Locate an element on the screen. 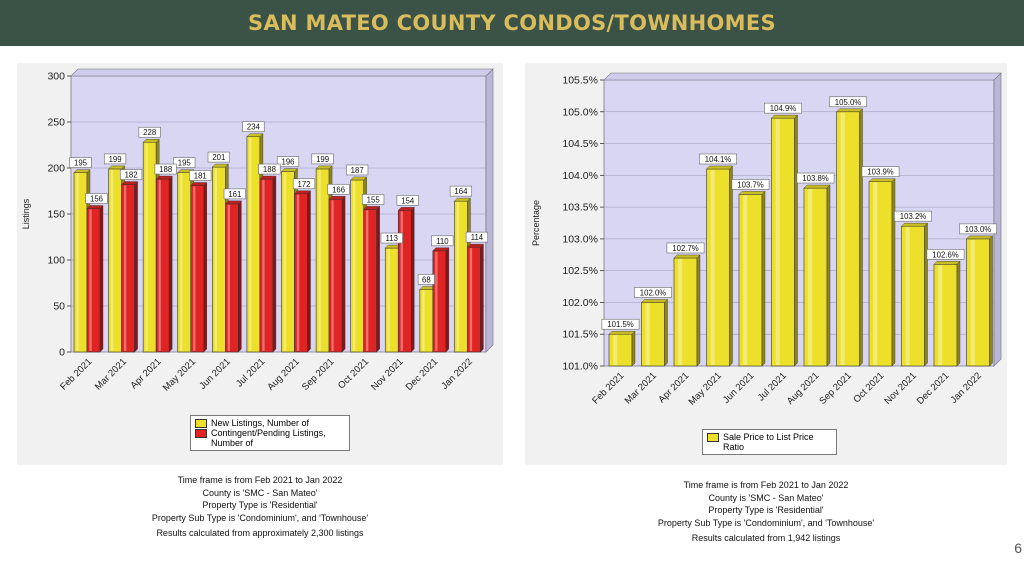  legend-item-new-listings: New Listings, Number of is located at coordinates (270, 423).